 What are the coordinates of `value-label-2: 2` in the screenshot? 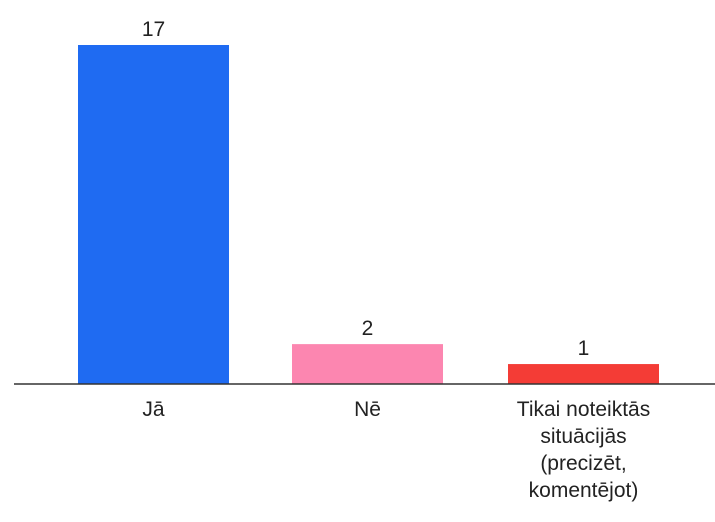 It's located at (368, 328).